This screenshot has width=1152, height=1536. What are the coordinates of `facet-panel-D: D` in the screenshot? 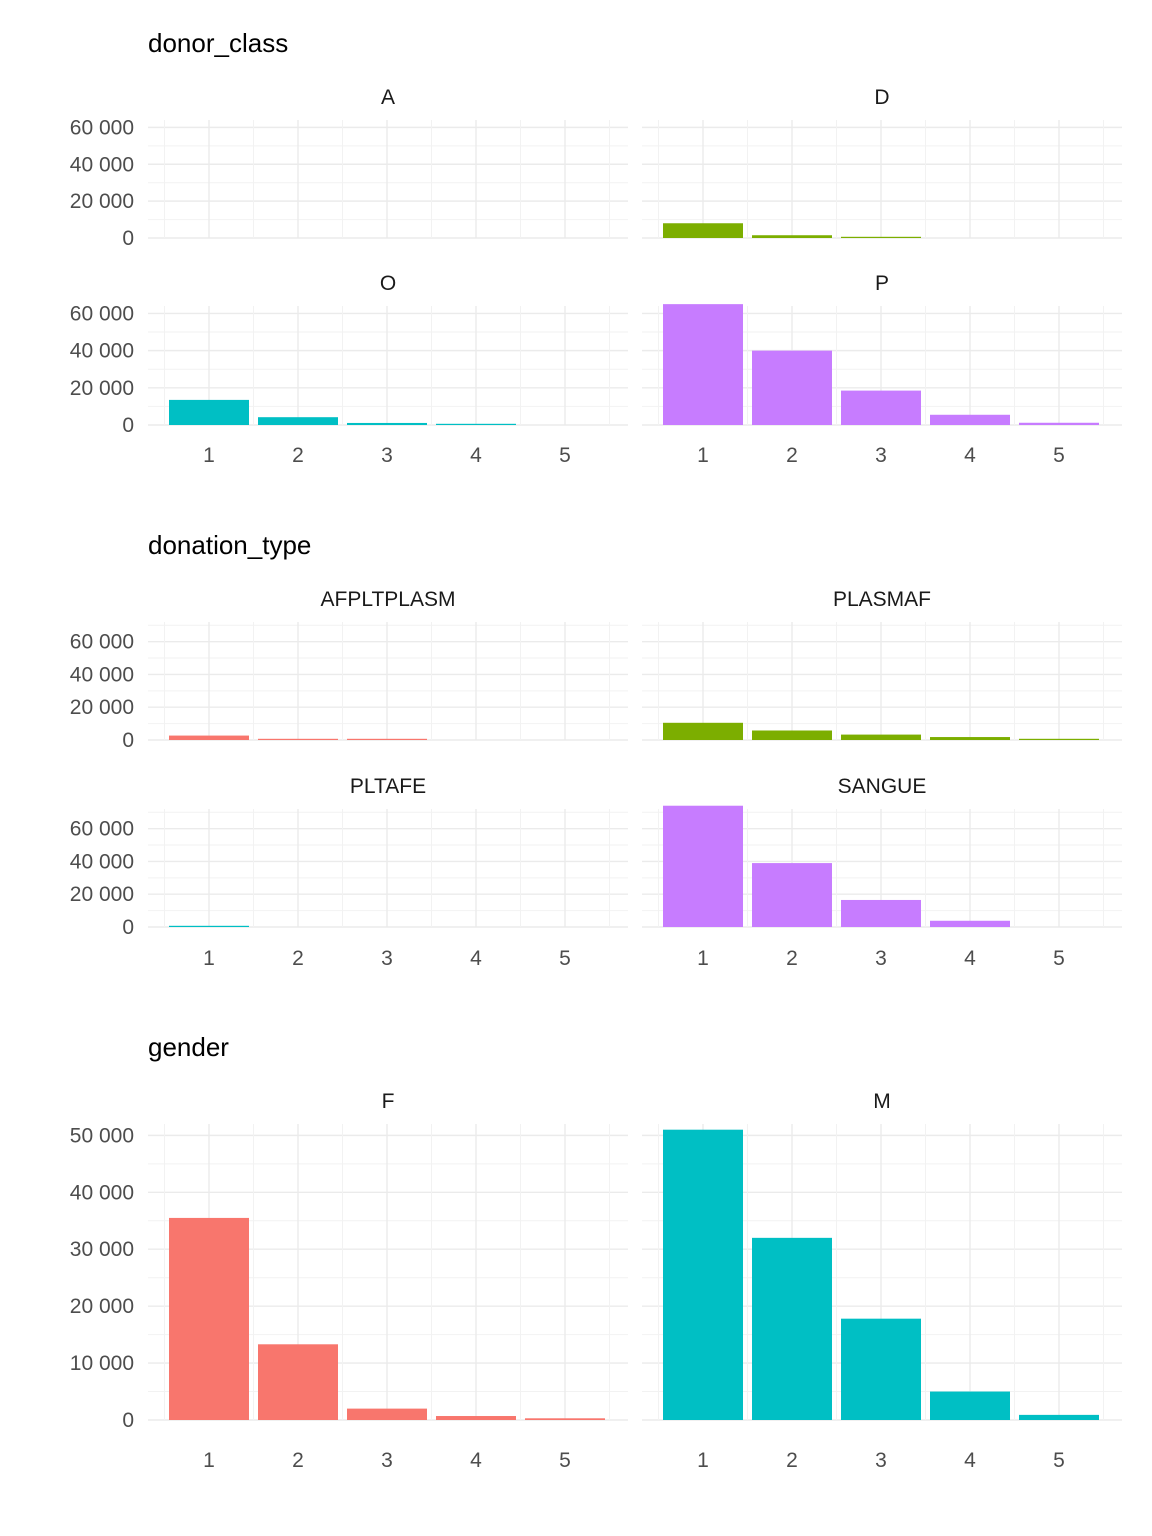 It's located at (882, 162).